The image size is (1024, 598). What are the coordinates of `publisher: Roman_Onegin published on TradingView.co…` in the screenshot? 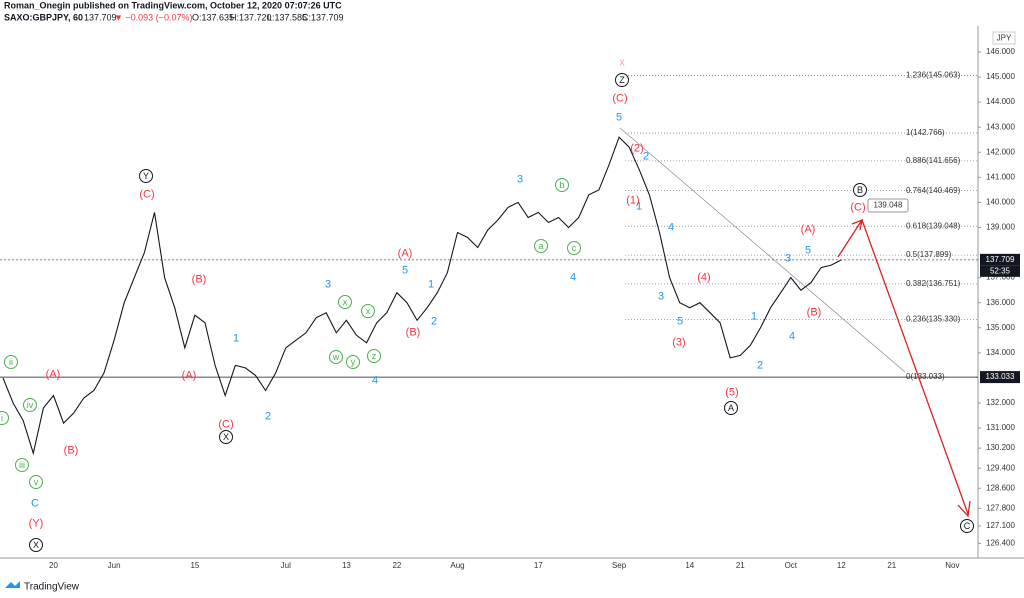 It's located at (173, 5).